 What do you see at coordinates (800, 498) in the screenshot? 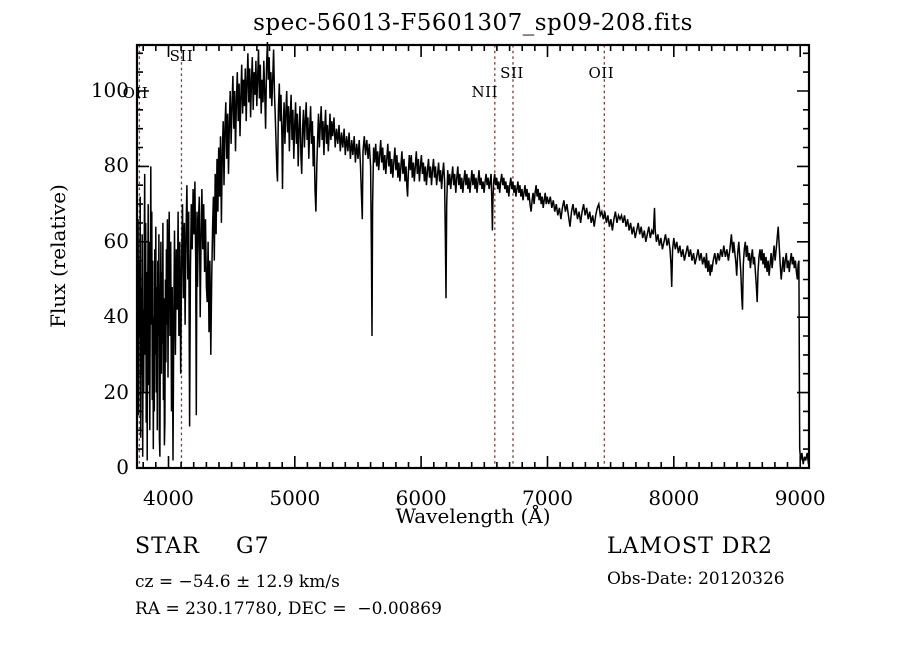
I see `x-tick-label-9000: 9000` at bounding box center [800, 498].